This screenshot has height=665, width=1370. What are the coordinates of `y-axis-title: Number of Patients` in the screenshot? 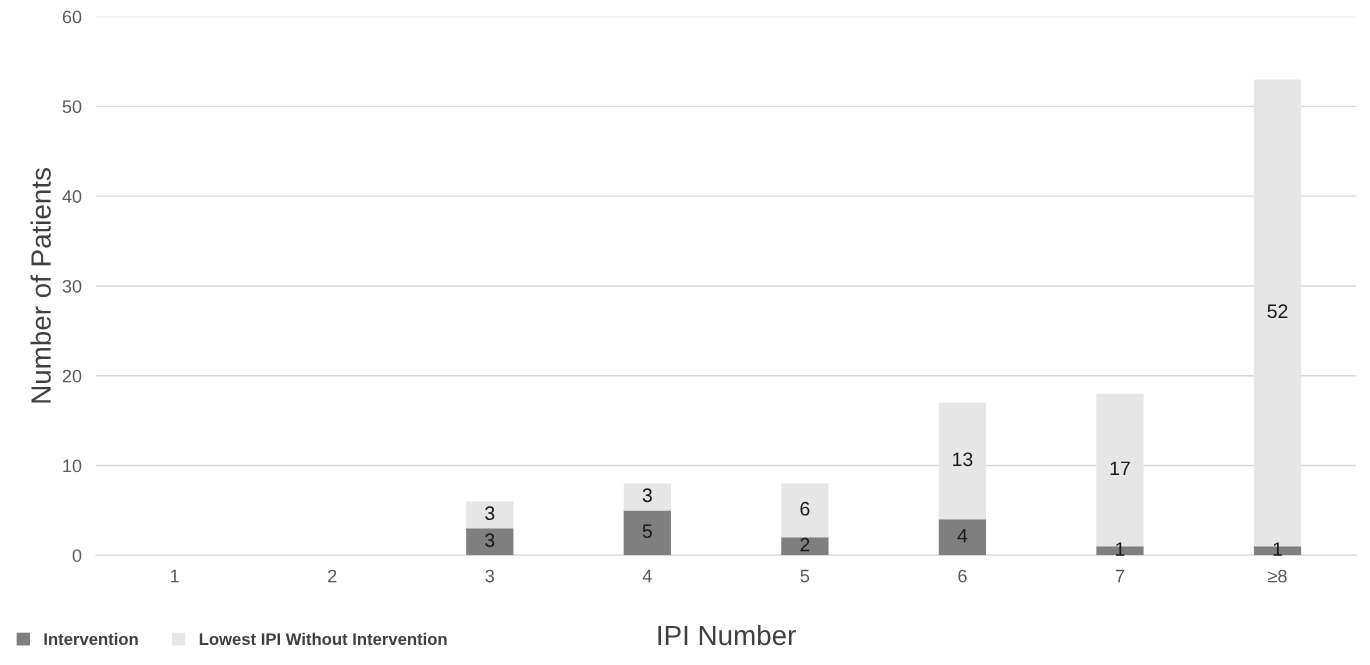 It's located at (40, 285).